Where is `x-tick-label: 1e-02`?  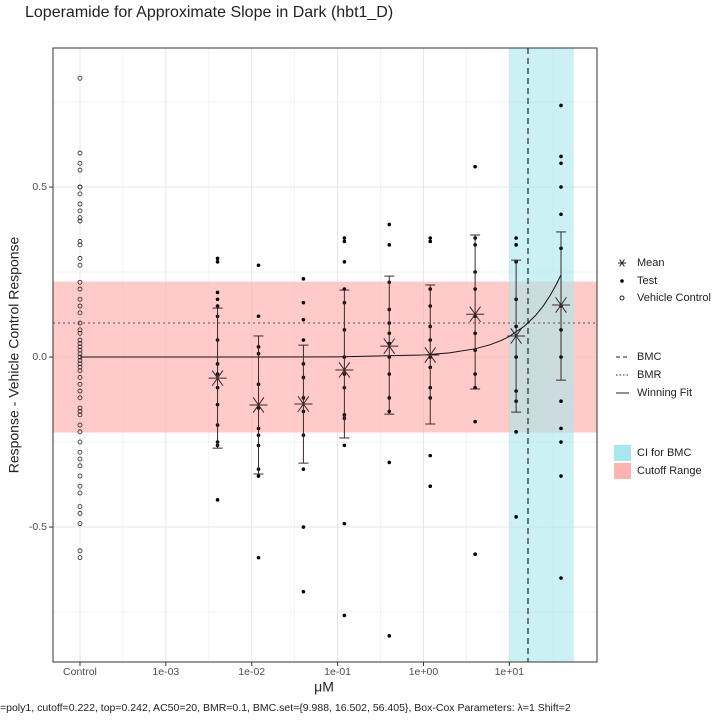 x-tick-label: 1e-02 is located at coordinates (251, 672).